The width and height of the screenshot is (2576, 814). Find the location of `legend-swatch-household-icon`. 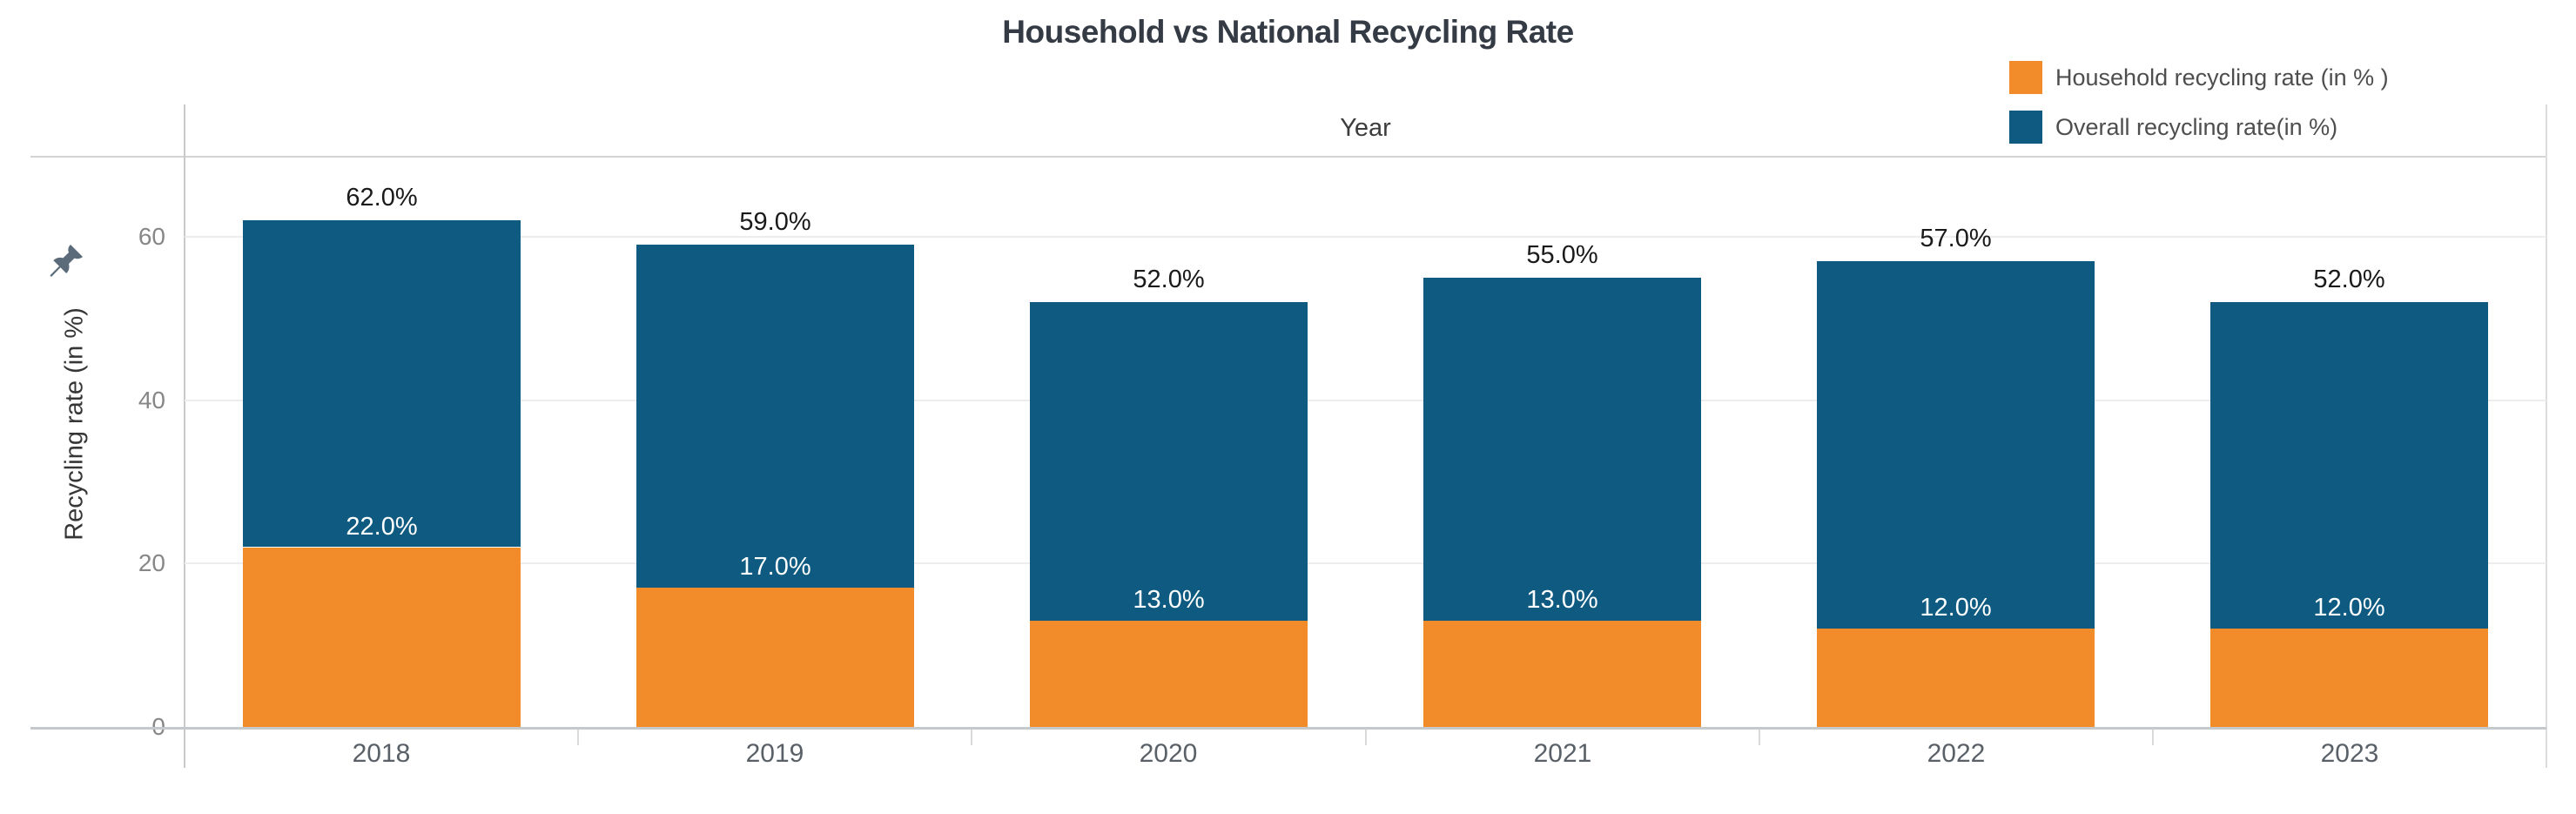

legend-swatch-household-icon is located at coordinates (2025, 77).